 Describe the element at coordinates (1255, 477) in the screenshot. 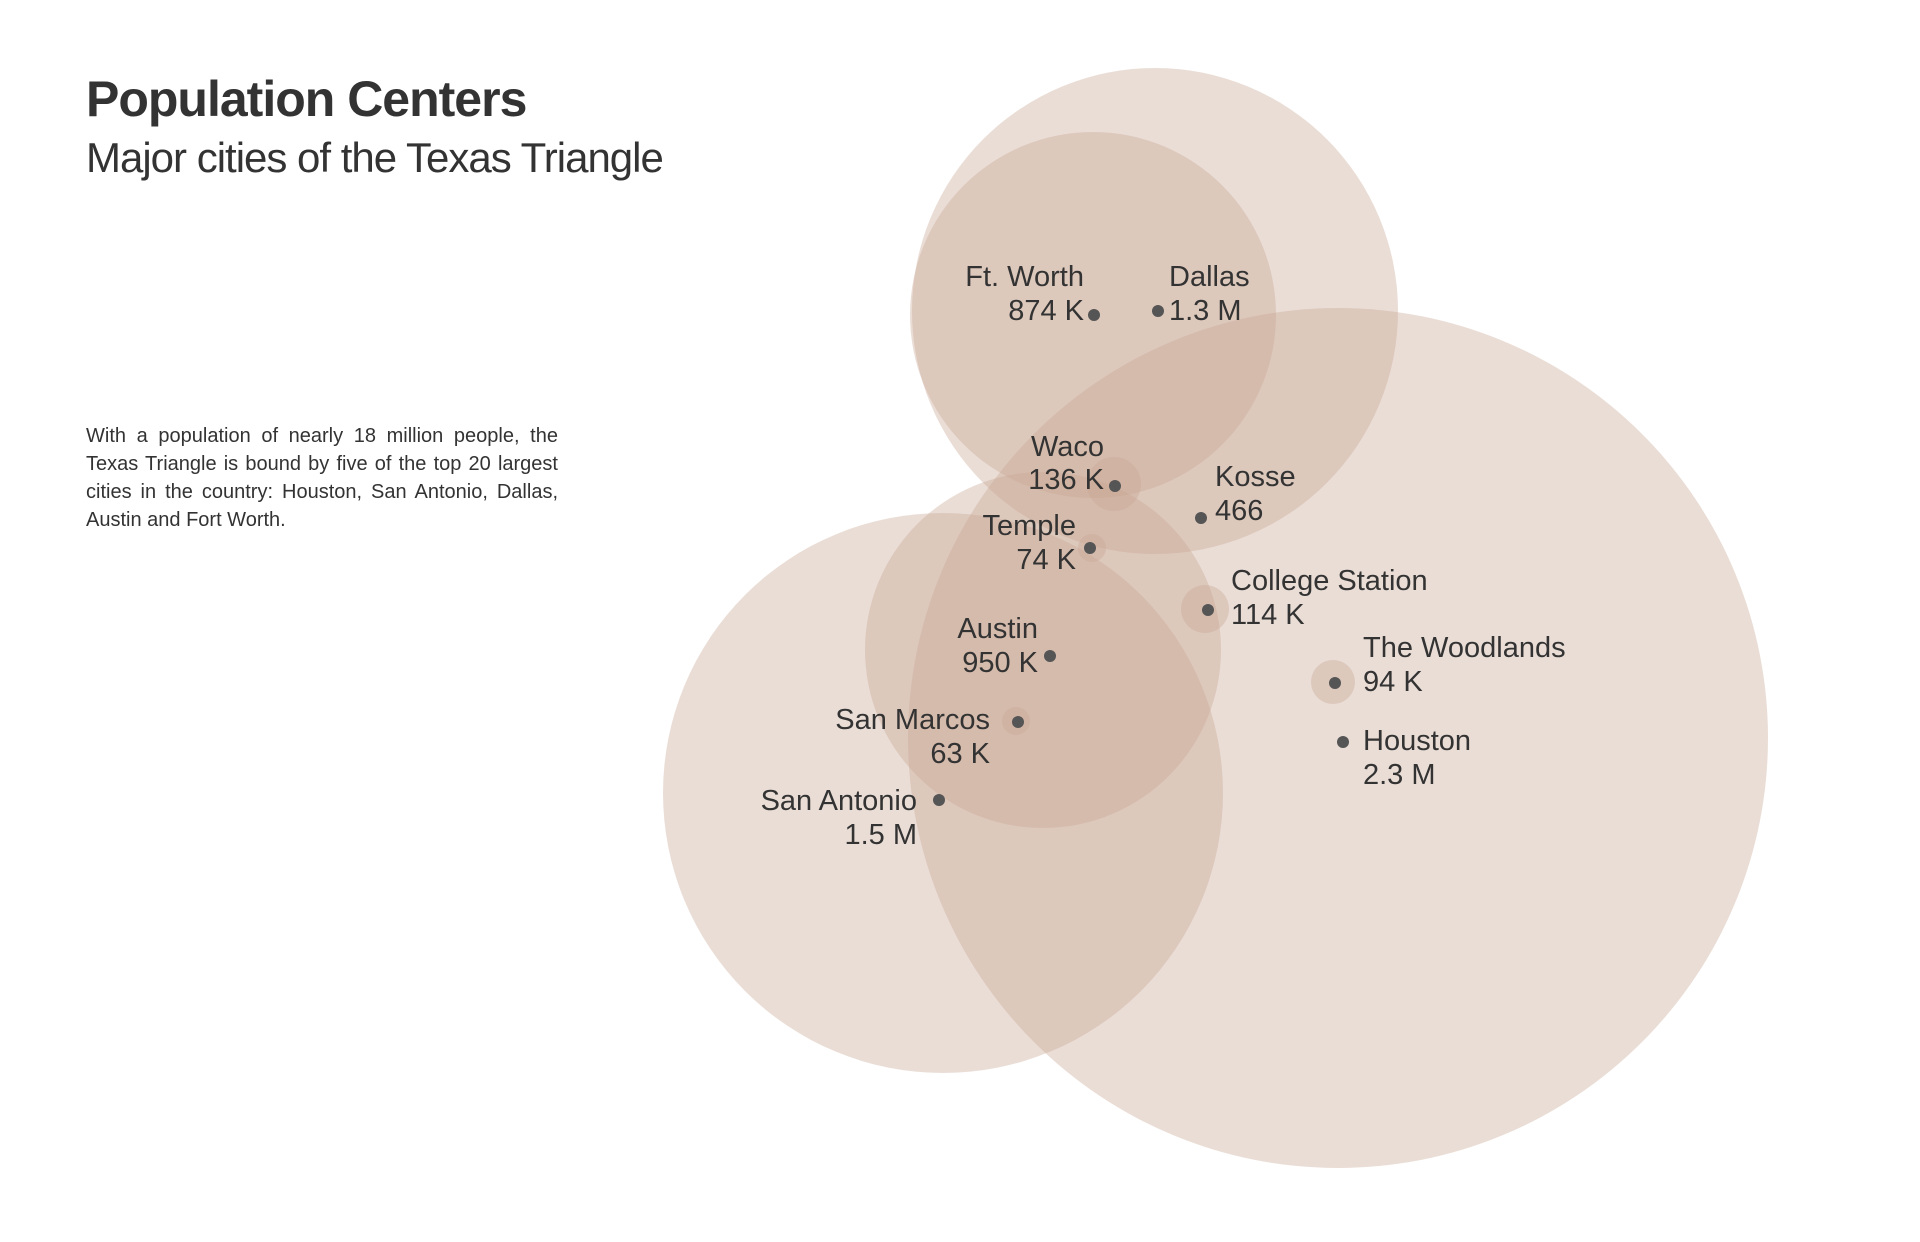

I see `city-name-kosse: Kosse` at that location.